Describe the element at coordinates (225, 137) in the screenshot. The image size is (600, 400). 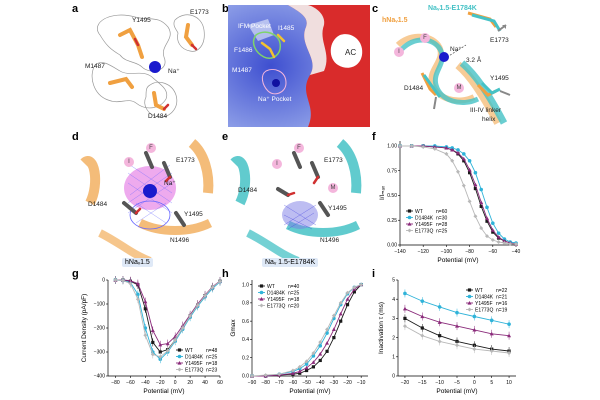
I see `panel-label-e: e` at that location.